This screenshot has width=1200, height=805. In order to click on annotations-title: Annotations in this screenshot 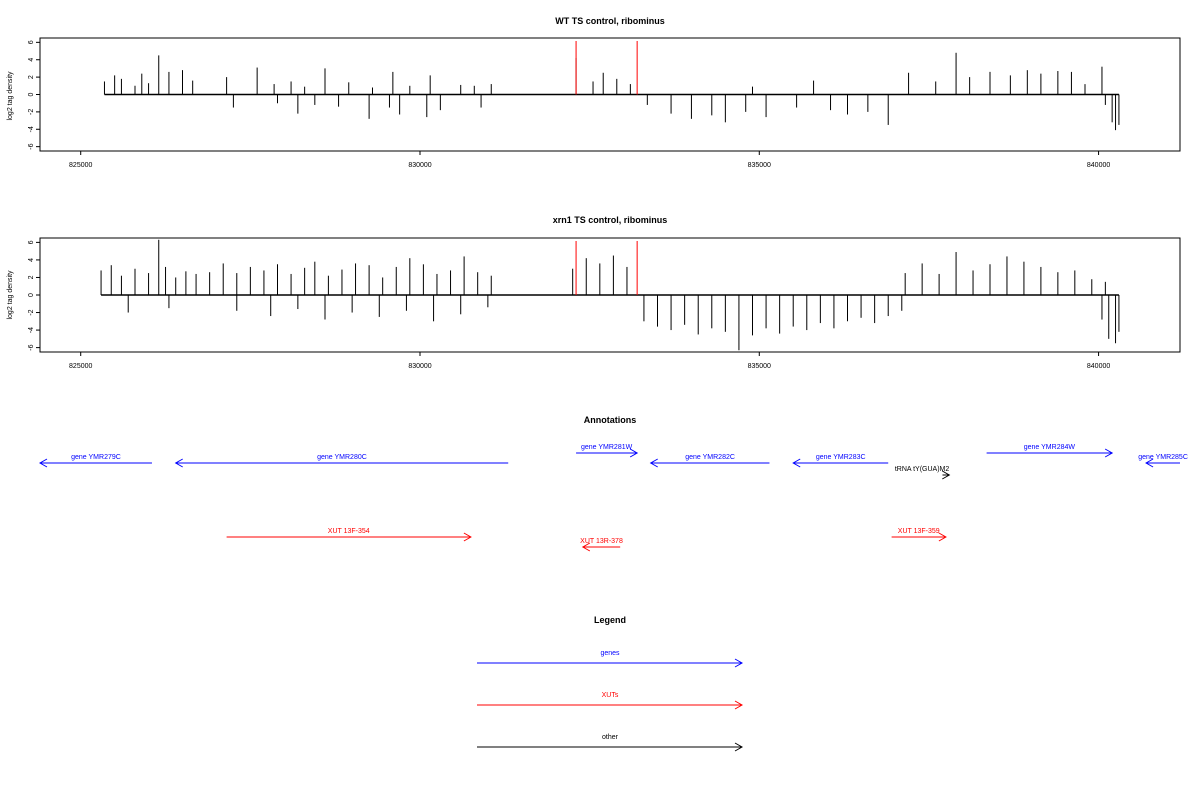, I will do `click(610, 420)`.